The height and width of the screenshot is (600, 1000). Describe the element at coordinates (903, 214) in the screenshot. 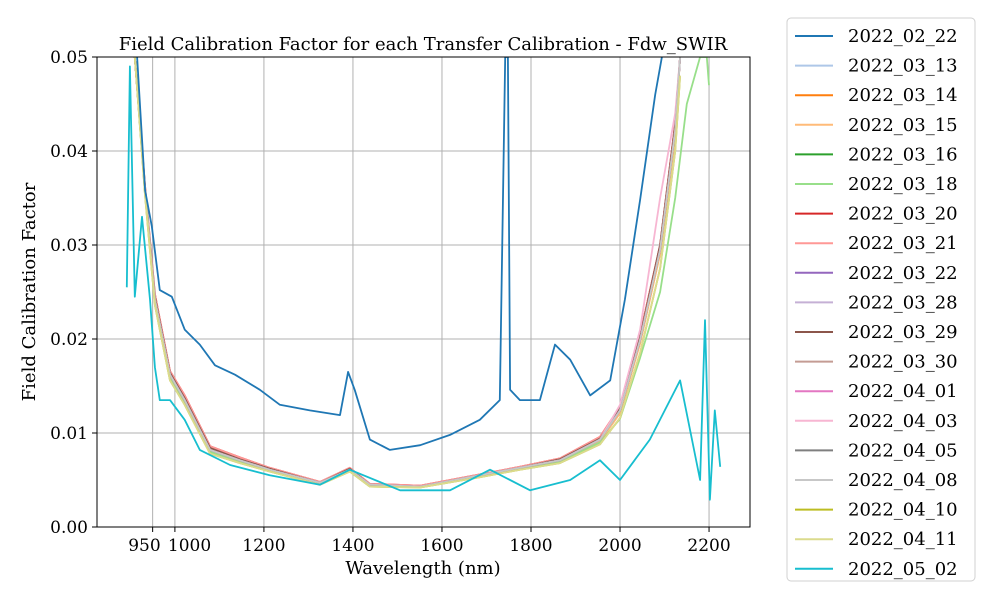

I see `legend-label: 2022_03_20` at that location.